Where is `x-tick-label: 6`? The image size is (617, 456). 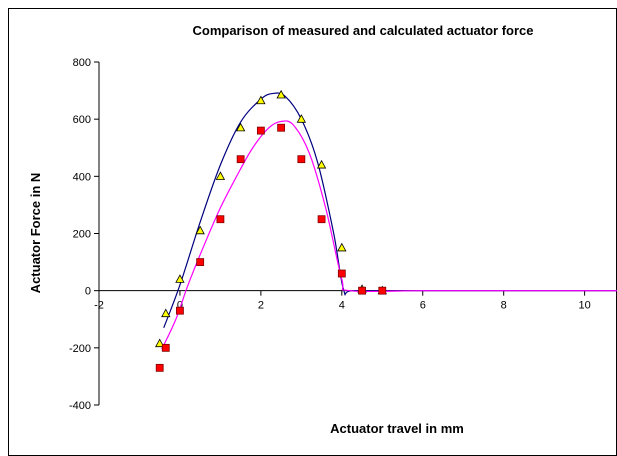
x-tick-label: 6 is located at coordinates (423, 306).